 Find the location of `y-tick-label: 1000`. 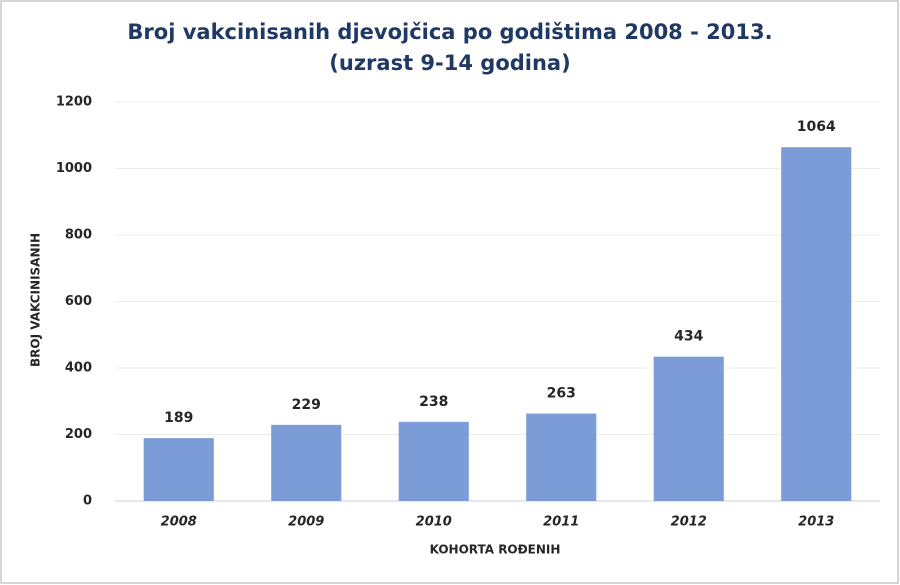

y-tick-label: 1000 is located at coordinates (74, 168).